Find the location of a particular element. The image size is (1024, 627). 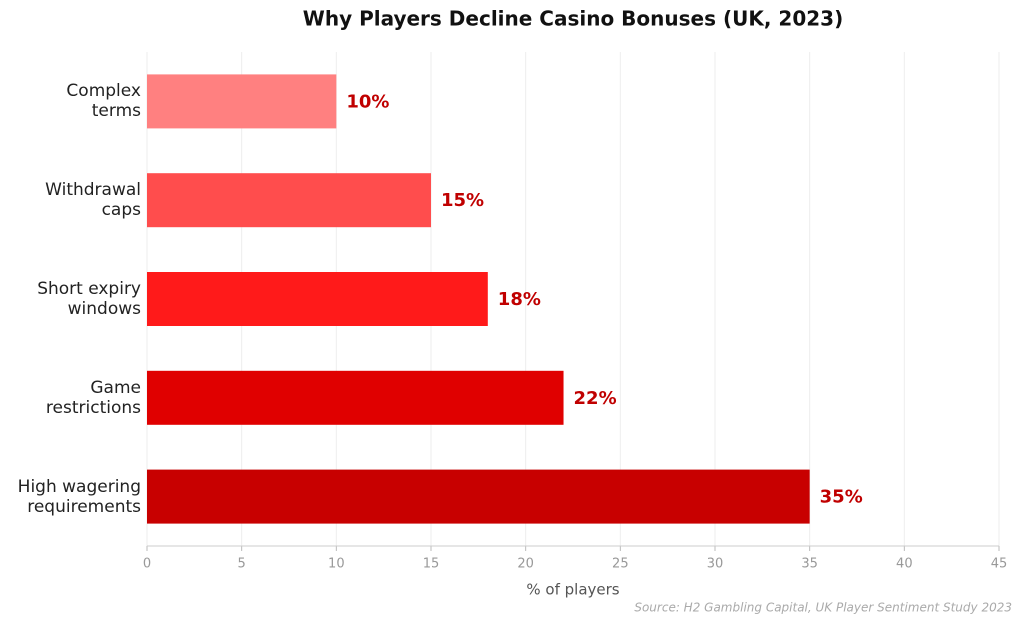

x-tick-label: 25 is located at coordinates (620, 564).